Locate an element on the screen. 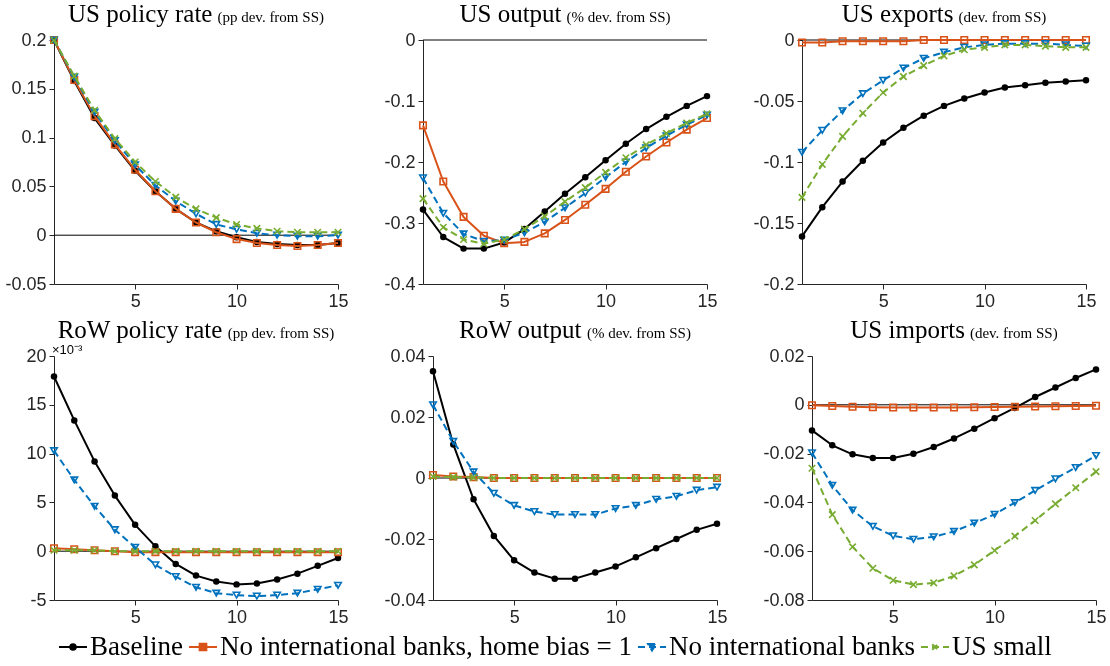 The height and width of the screenshot is (666, 1110). y-tick-label: -5 is located at coordinates (38, 599).